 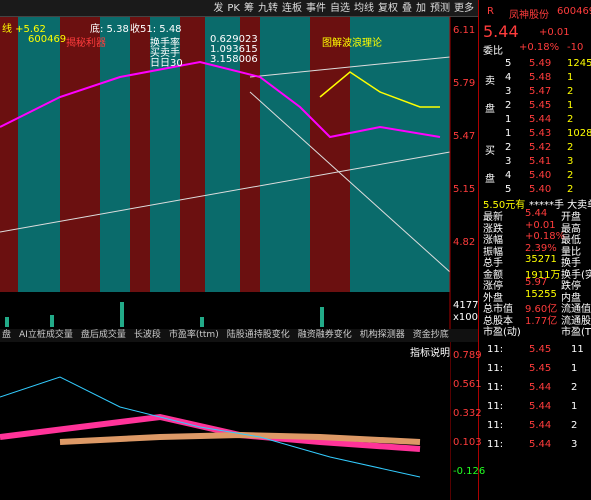 I want to click on toolbar-button: 均线, so click(x=364, y=8).